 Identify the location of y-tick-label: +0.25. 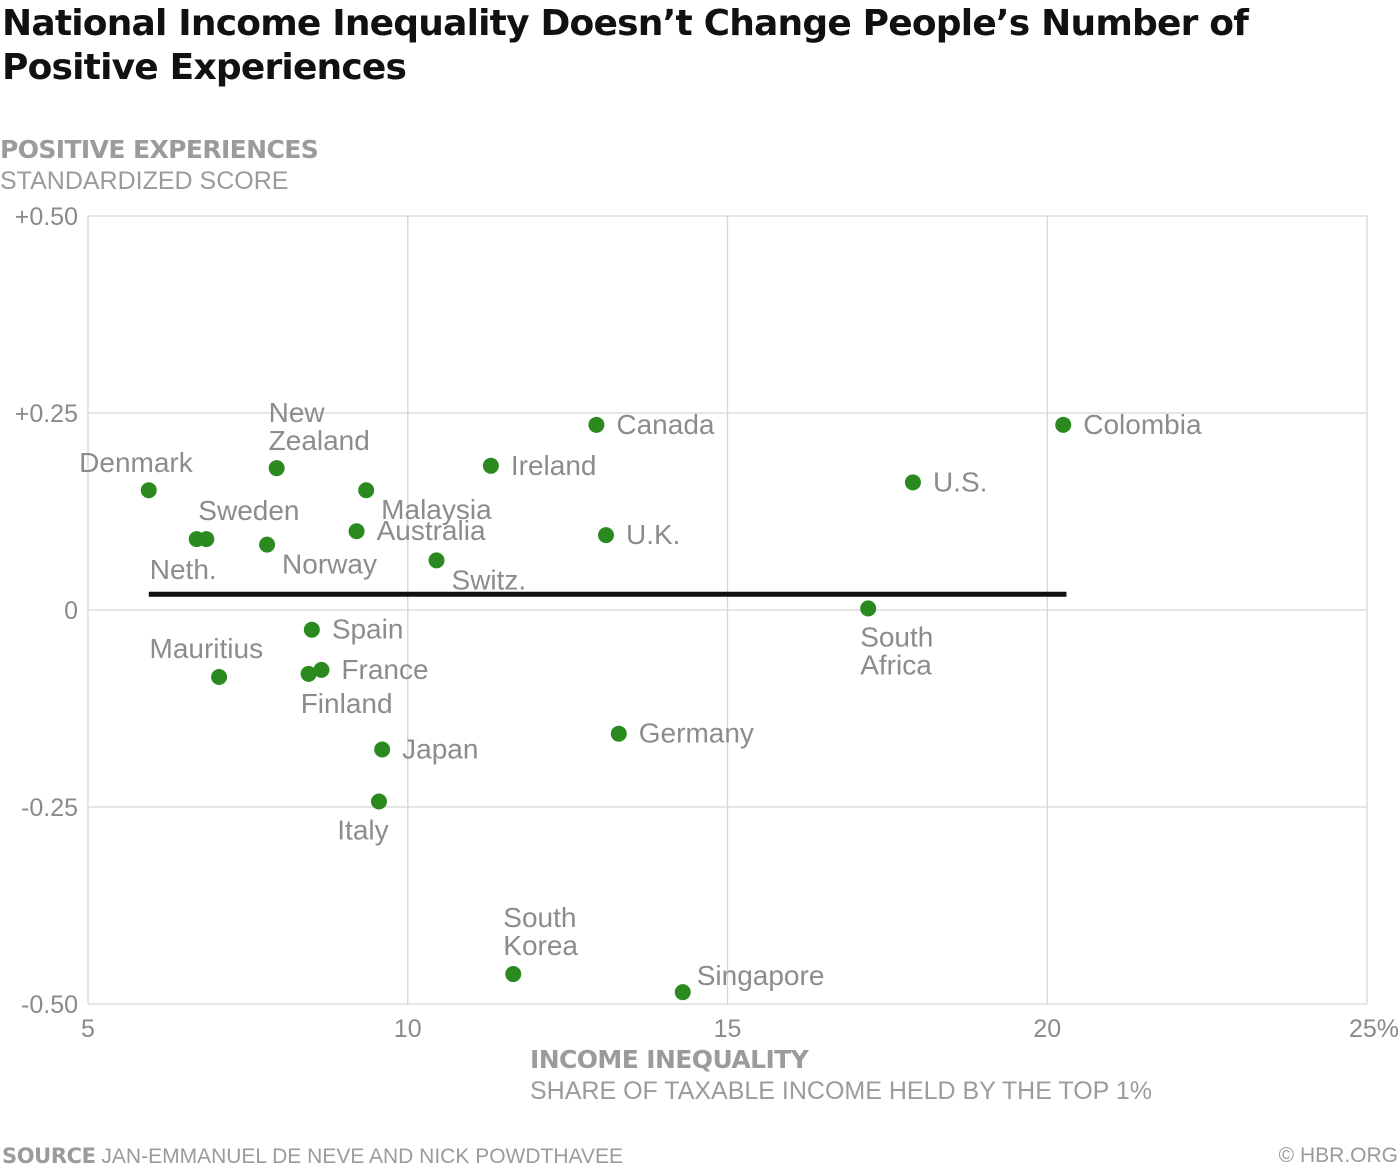
(46, 414).